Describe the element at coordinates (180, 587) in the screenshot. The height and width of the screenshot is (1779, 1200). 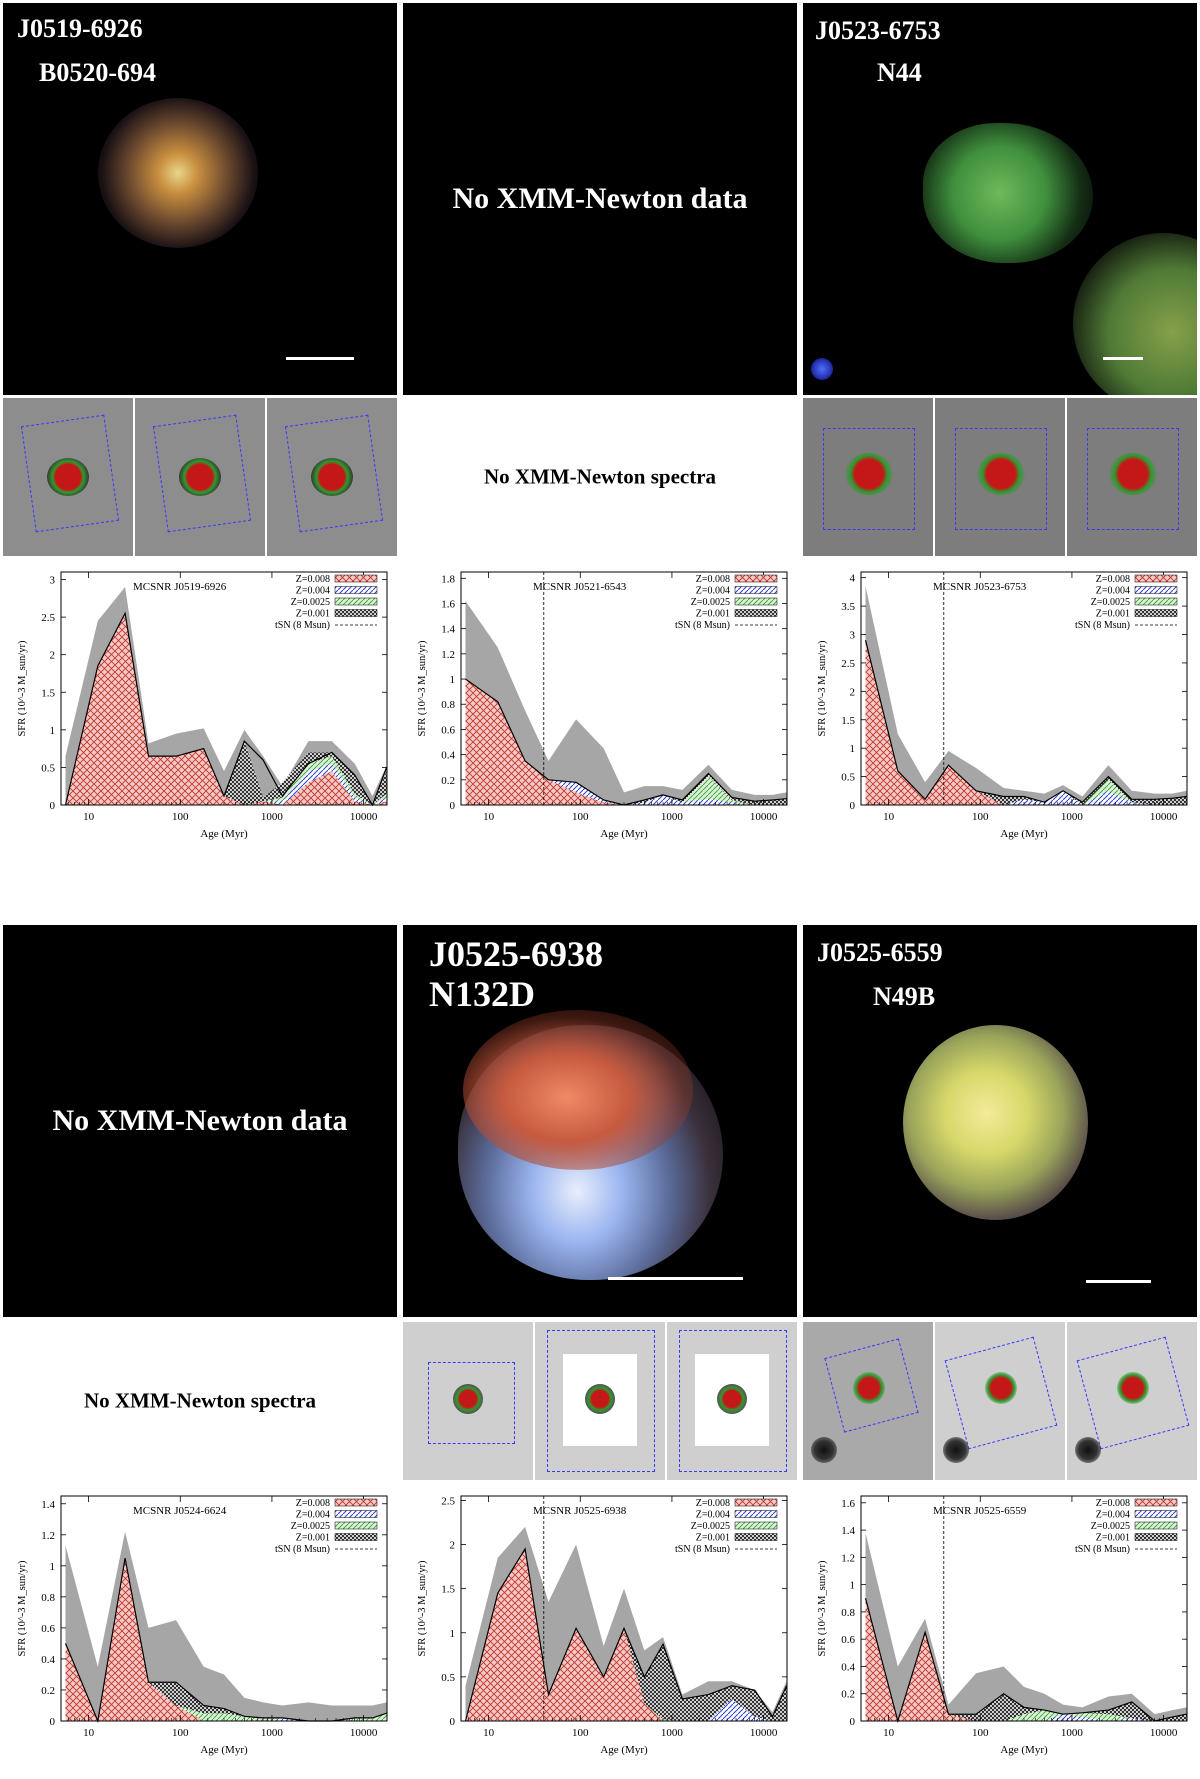
I see `chart-title: MCSNR J0519-6926` at that location.